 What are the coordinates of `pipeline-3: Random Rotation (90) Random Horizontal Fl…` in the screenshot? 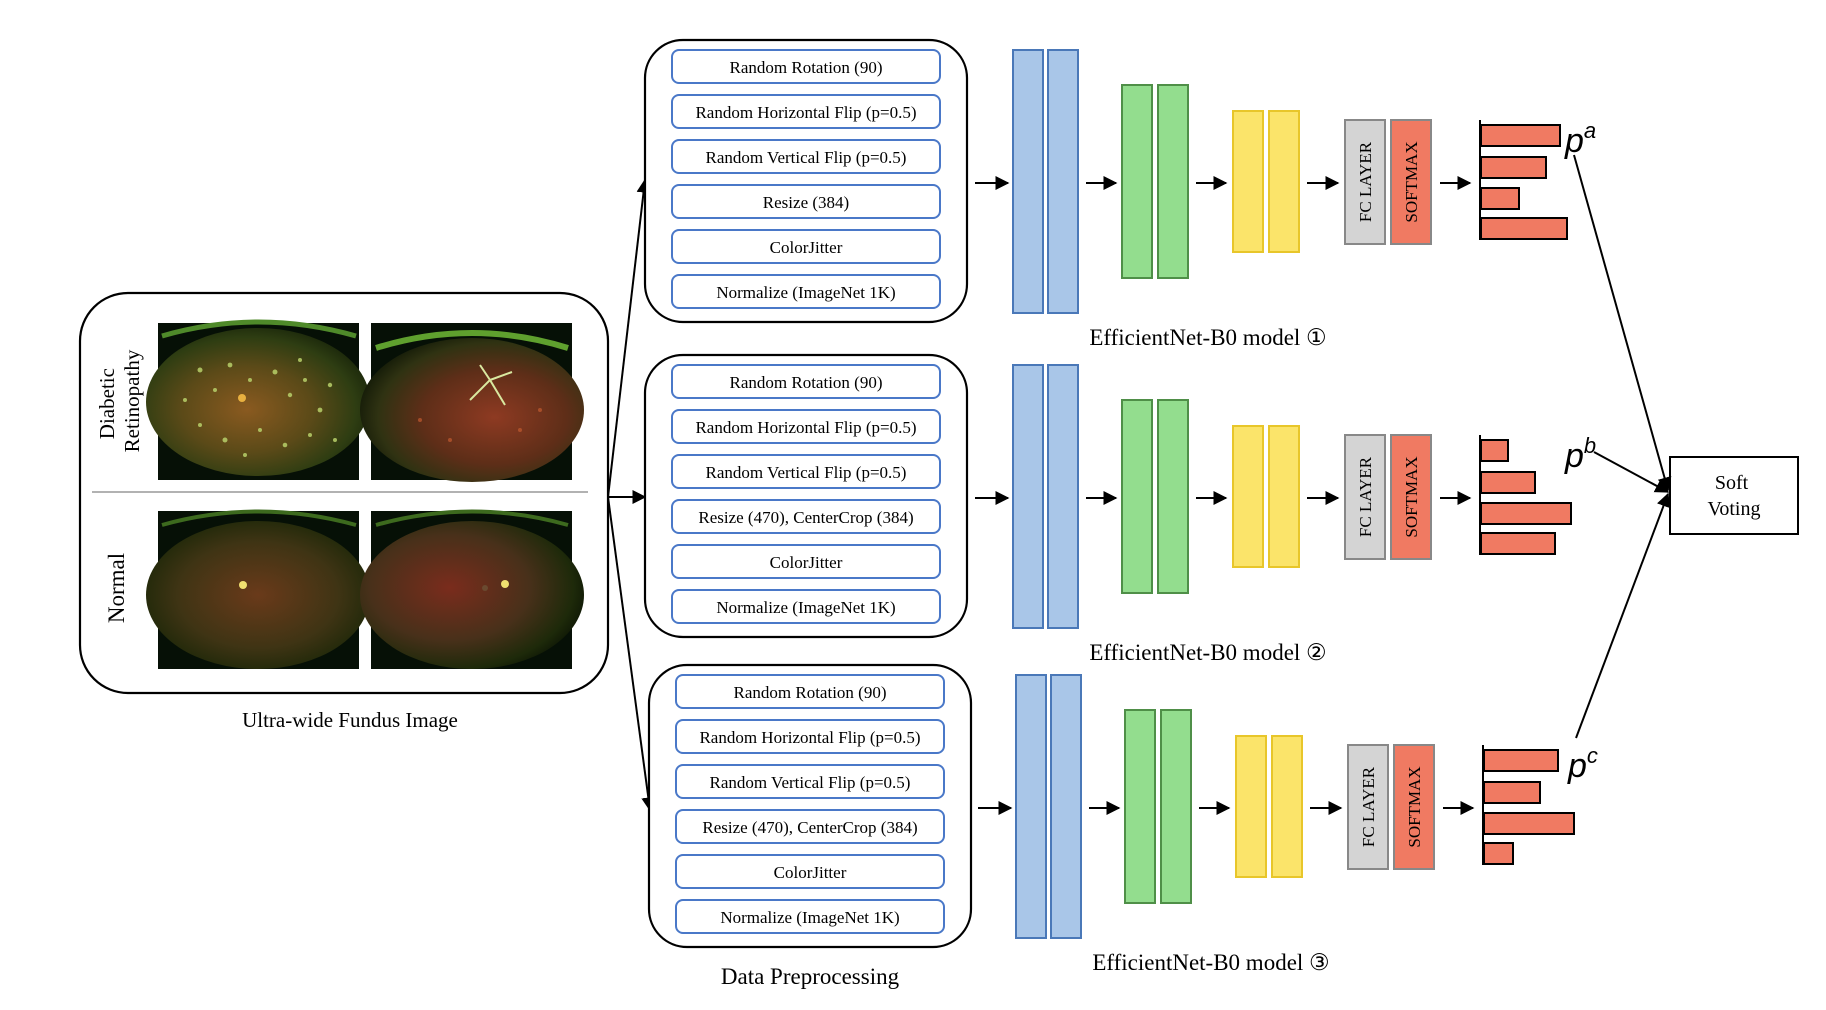 It's located at (810, 806).